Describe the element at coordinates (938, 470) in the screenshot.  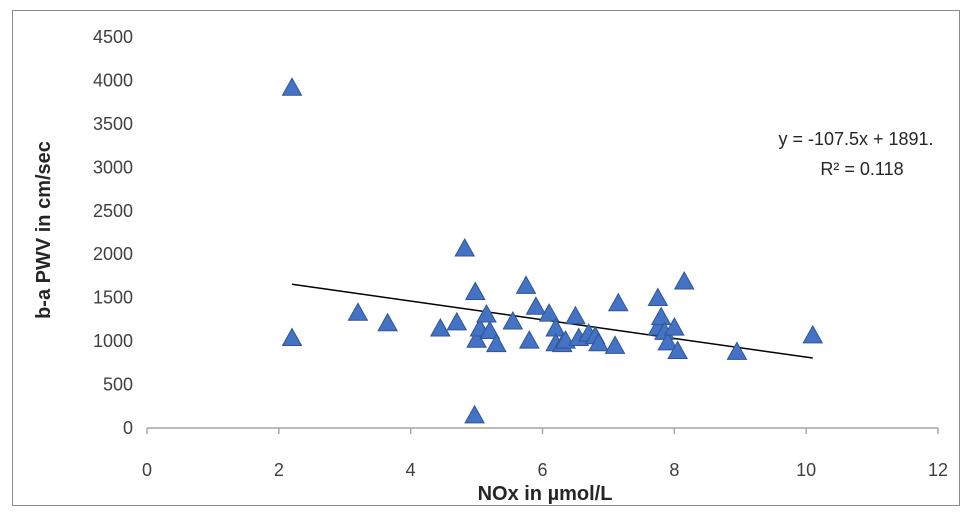
I see `x-tick-label: 12` at that location.